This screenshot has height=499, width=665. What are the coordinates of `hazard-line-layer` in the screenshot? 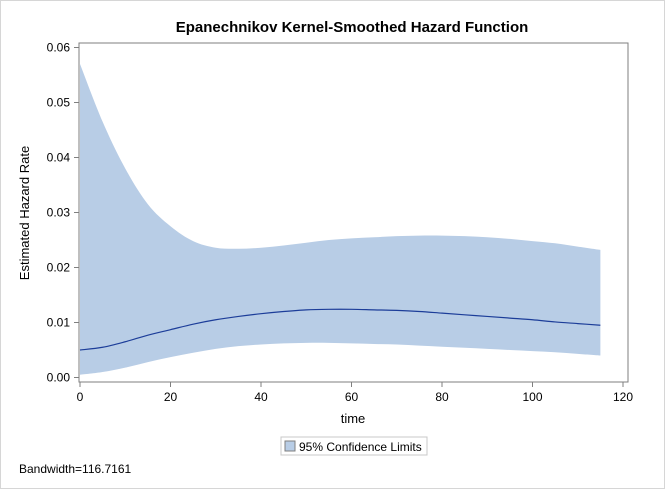 It's located at (340, 329).